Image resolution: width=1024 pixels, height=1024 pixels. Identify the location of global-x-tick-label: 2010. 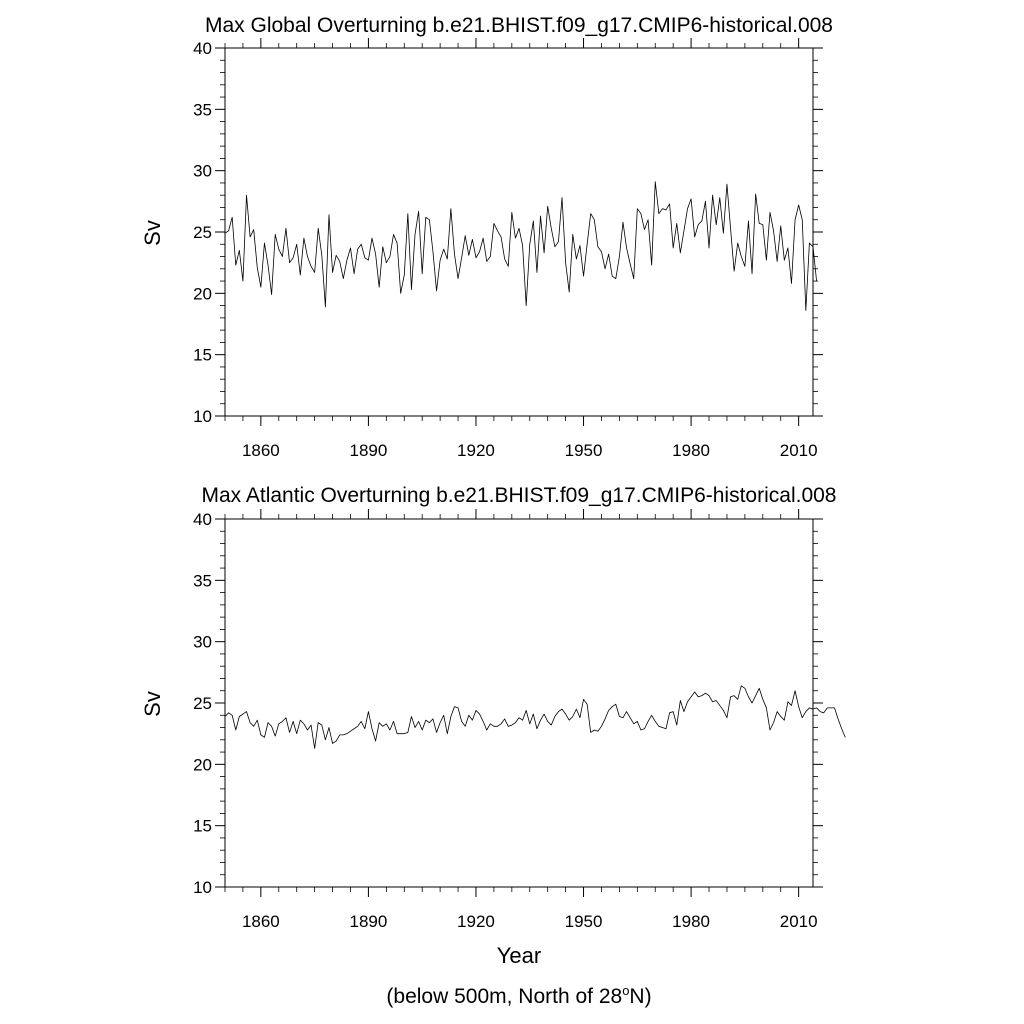
(799, 450).